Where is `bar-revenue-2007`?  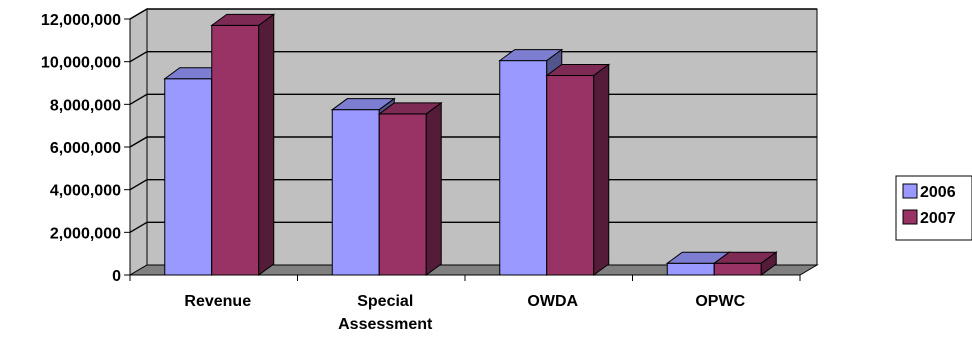 bar-revenue-2007 is located at coordinates (243, 144).